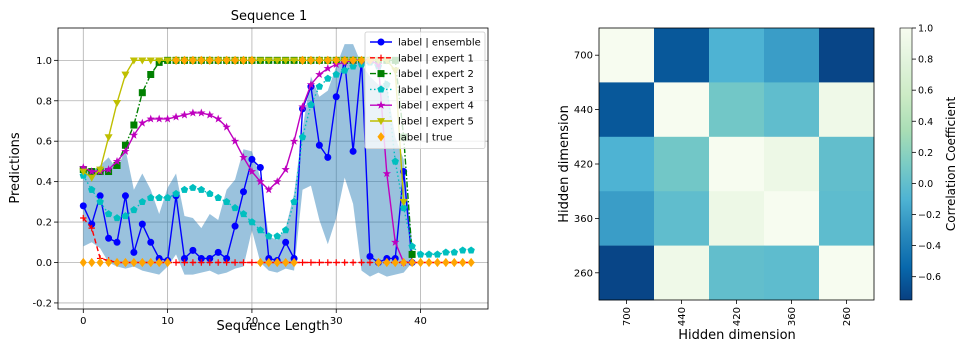  What do you see at coordinates (269, 16) in the screenshot?
I see `chart-title: Sequence 1` at bounding box center [269, 16].